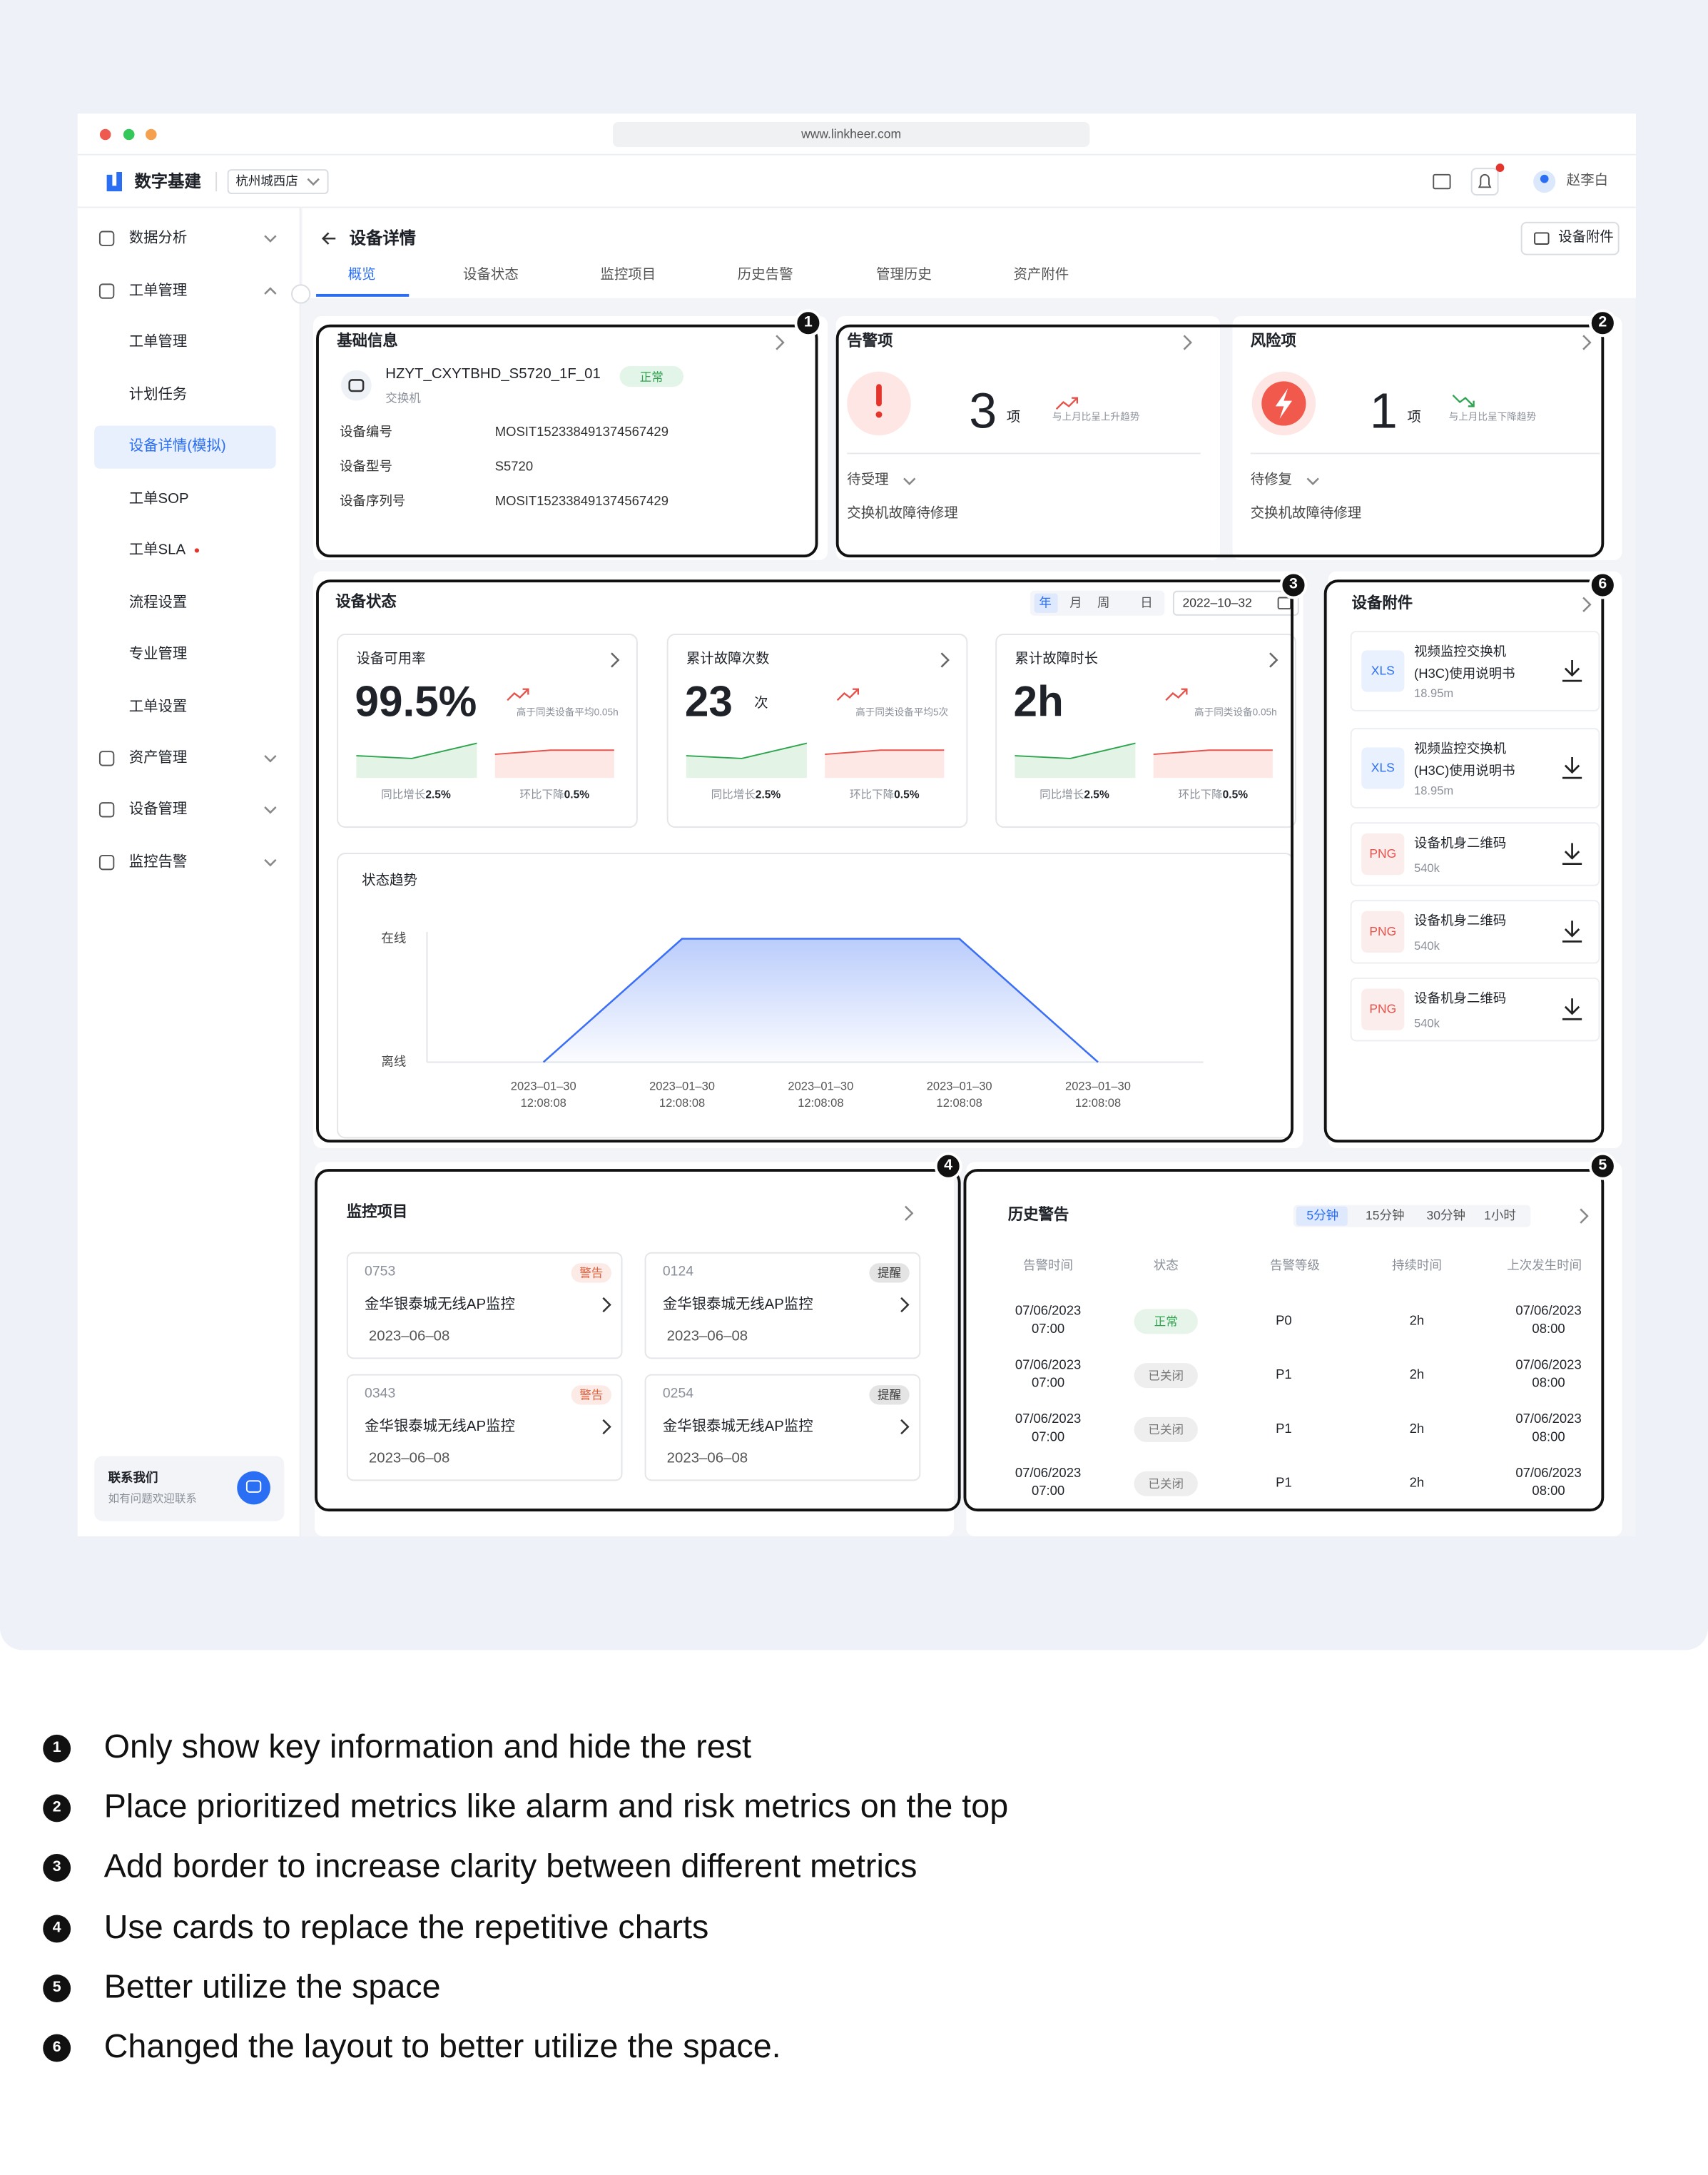 The width and height of the screenshot is (1708, 2175). I want to click on contact-box, so click(189, 1488).